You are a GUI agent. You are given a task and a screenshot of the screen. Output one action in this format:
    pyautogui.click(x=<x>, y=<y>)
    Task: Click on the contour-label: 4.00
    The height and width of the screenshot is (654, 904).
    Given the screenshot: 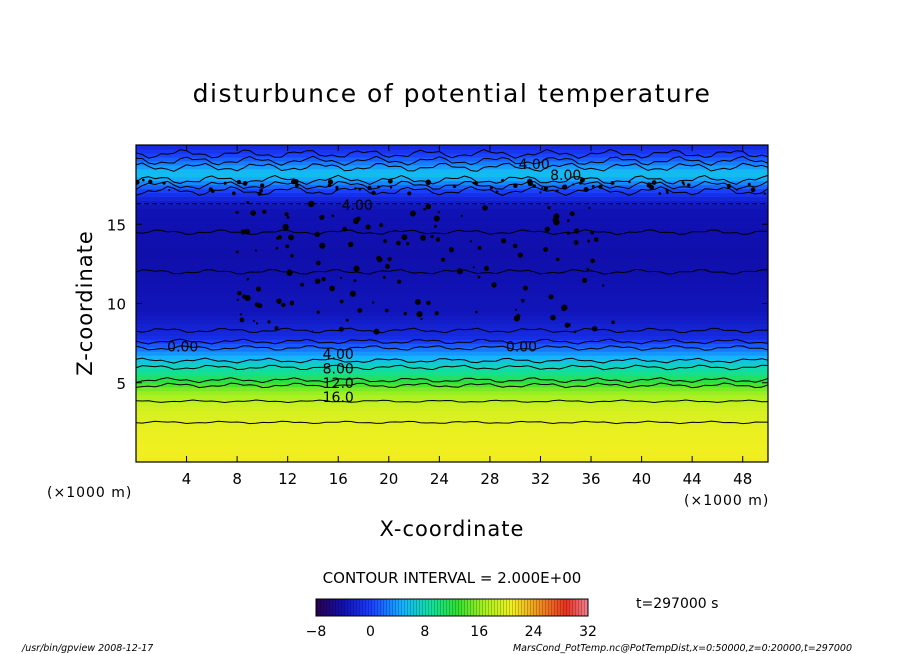 What is the action you would take?
    pyautogui.click(x=534, y=165)
    